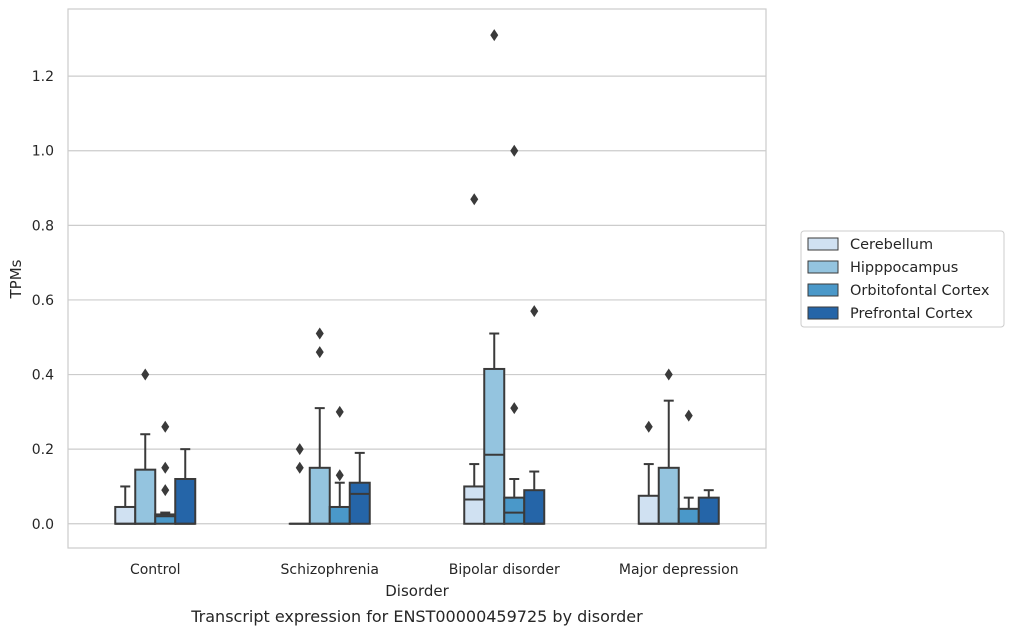 Image resolution: width=1014 pixels, height=634 pixels. I want to click on x-tick-label: Bipolar disorder, so click(504, 570).